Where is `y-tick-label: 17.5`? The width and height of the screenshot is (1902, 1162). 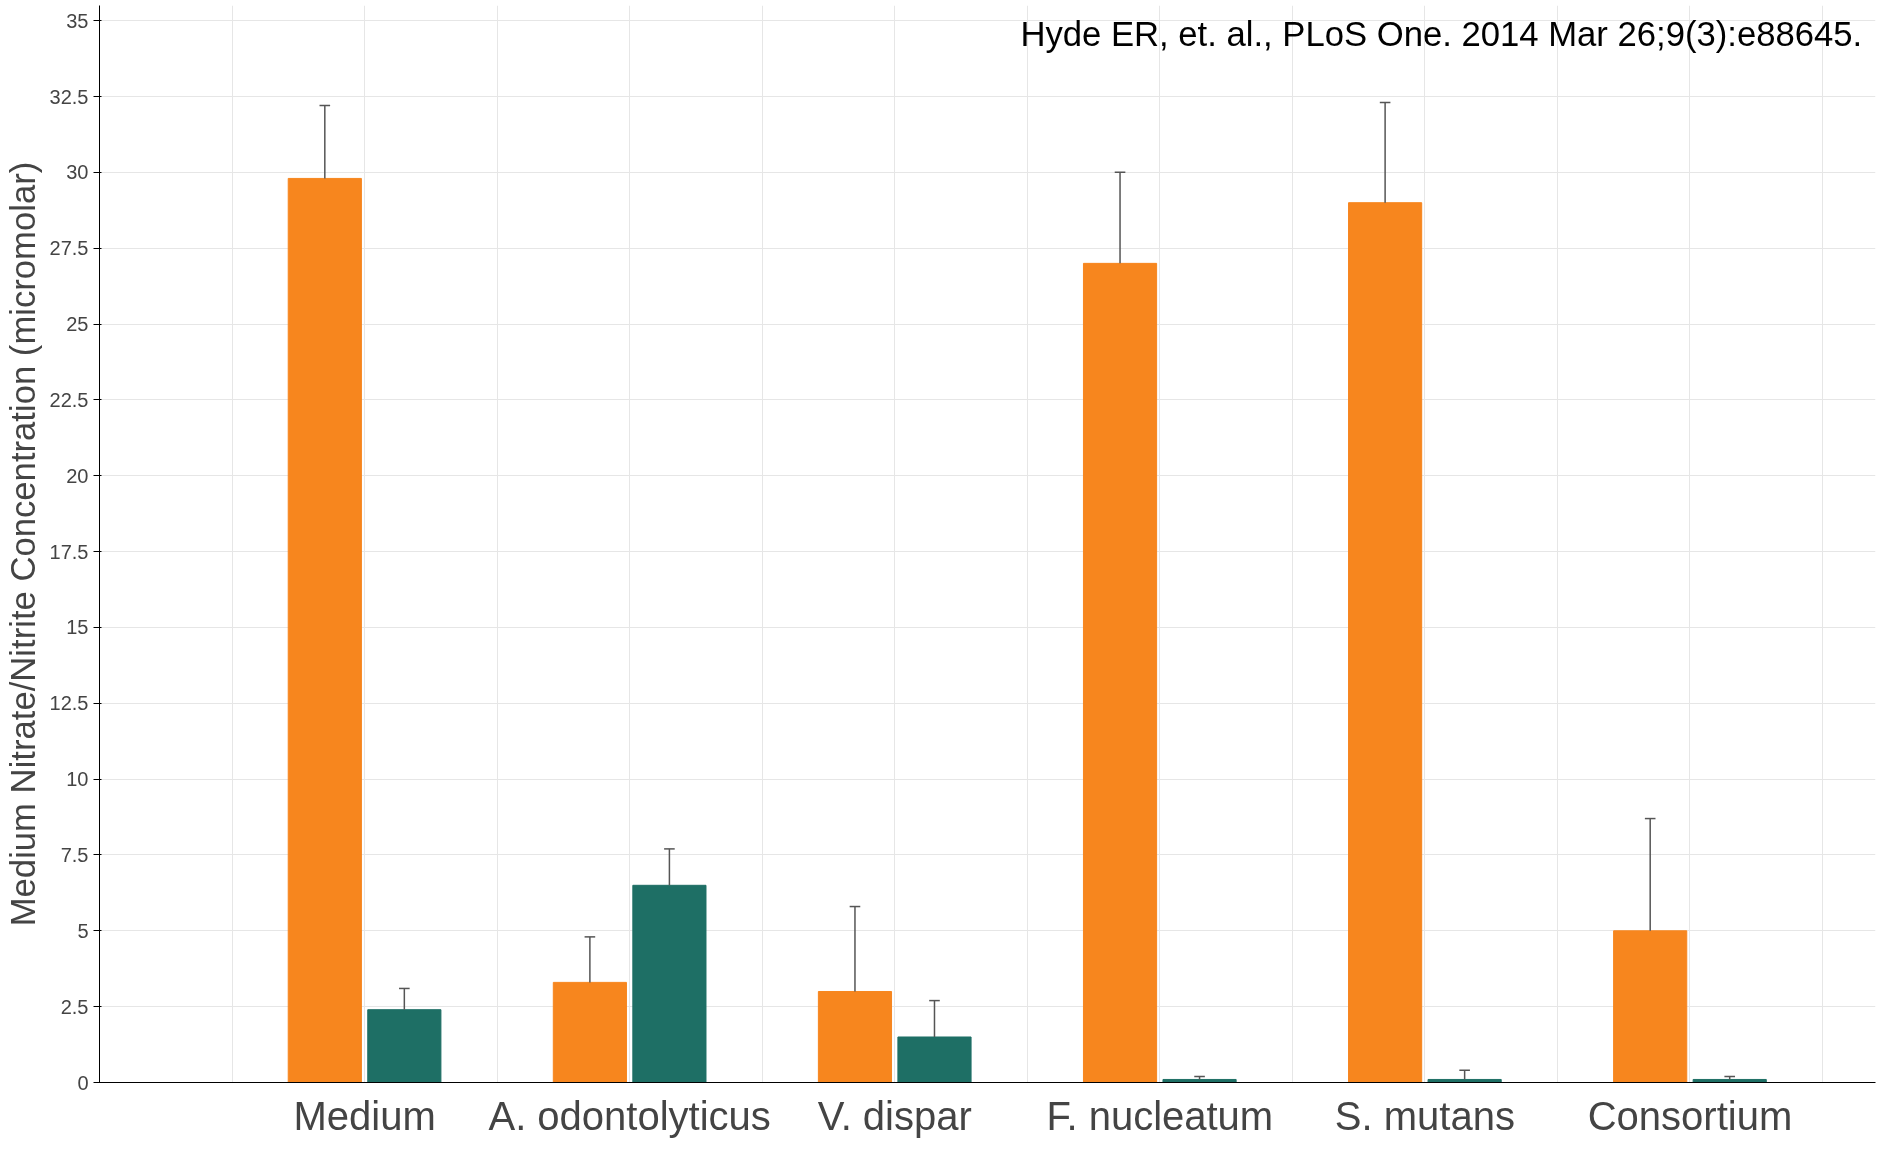
y-tick-label: 17.5 is located at coordinates (69, 551).